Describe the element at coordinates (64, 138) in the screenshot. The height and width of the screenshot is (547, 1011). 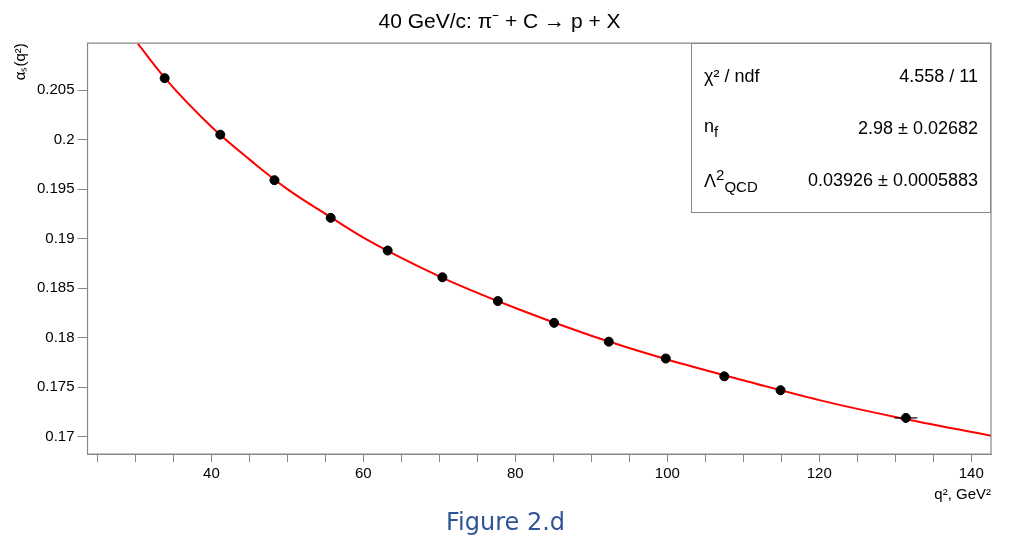
I see `y-tick-label: 0.2` at that location.